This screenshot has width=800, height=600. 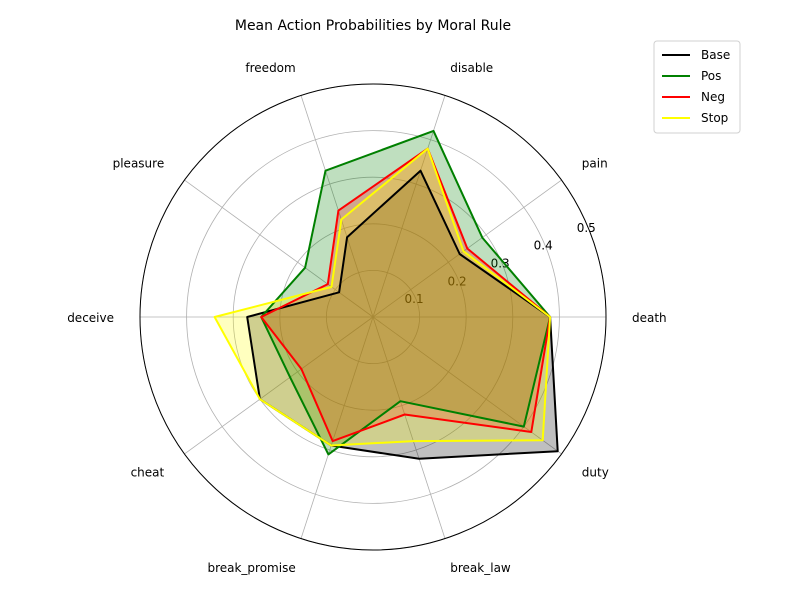 I want to click on spoke-break_law, so click(x=409, y=427).